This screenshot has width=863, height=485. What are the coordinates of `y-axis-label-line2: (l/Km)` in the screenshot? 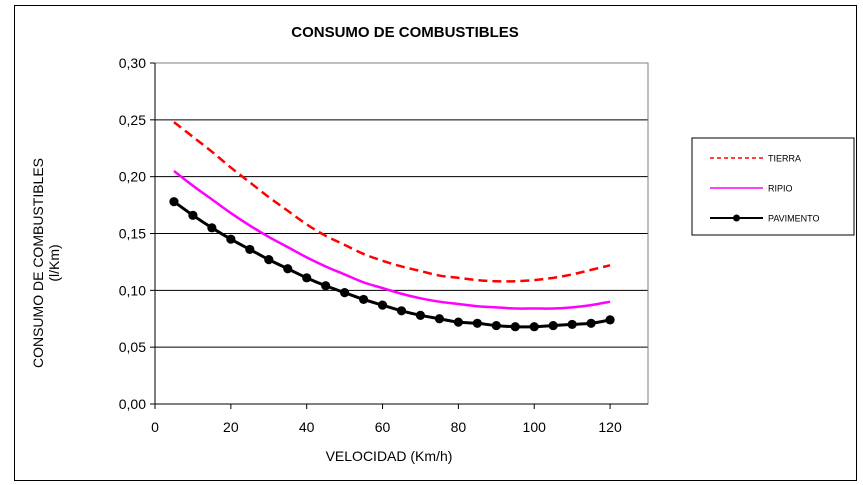 It's located at (54, 262).